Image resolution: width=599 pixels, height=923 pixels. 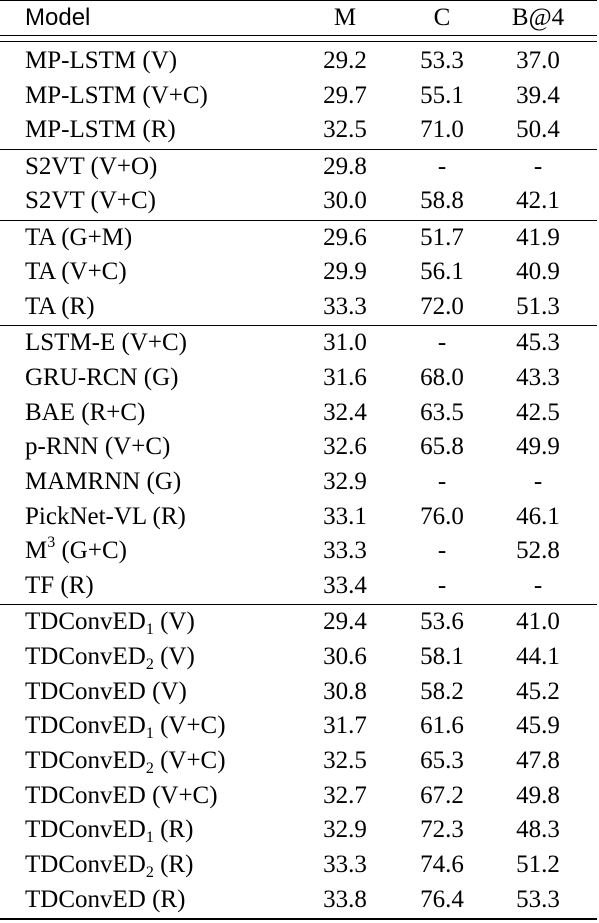 What do you see at coordinates (299, 517) in the screenshot?
I see `table-row: PickNet-VL (R) 33.1 76.0 46.1` at bounding box center [299, 517].